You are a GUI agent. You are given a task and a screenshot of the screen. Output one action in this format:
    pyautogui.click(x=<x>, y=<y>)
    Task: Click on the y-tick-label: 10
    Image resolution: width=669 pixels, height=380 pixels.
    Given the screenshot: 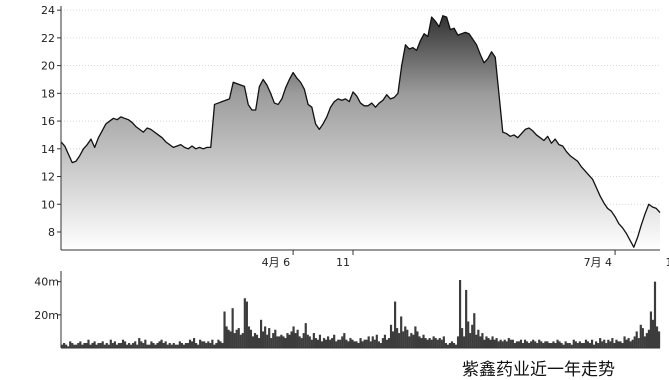 What is the action you would take?
    pyautogui.click(x=48, y=204)
    